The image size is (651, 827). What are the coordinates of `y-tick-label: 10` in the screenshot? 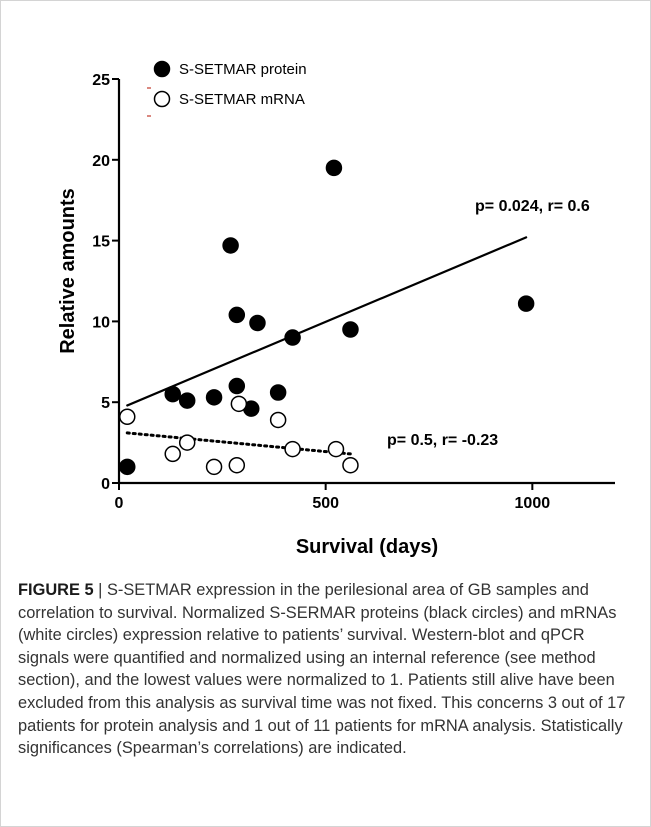 It's located at (101, 322).